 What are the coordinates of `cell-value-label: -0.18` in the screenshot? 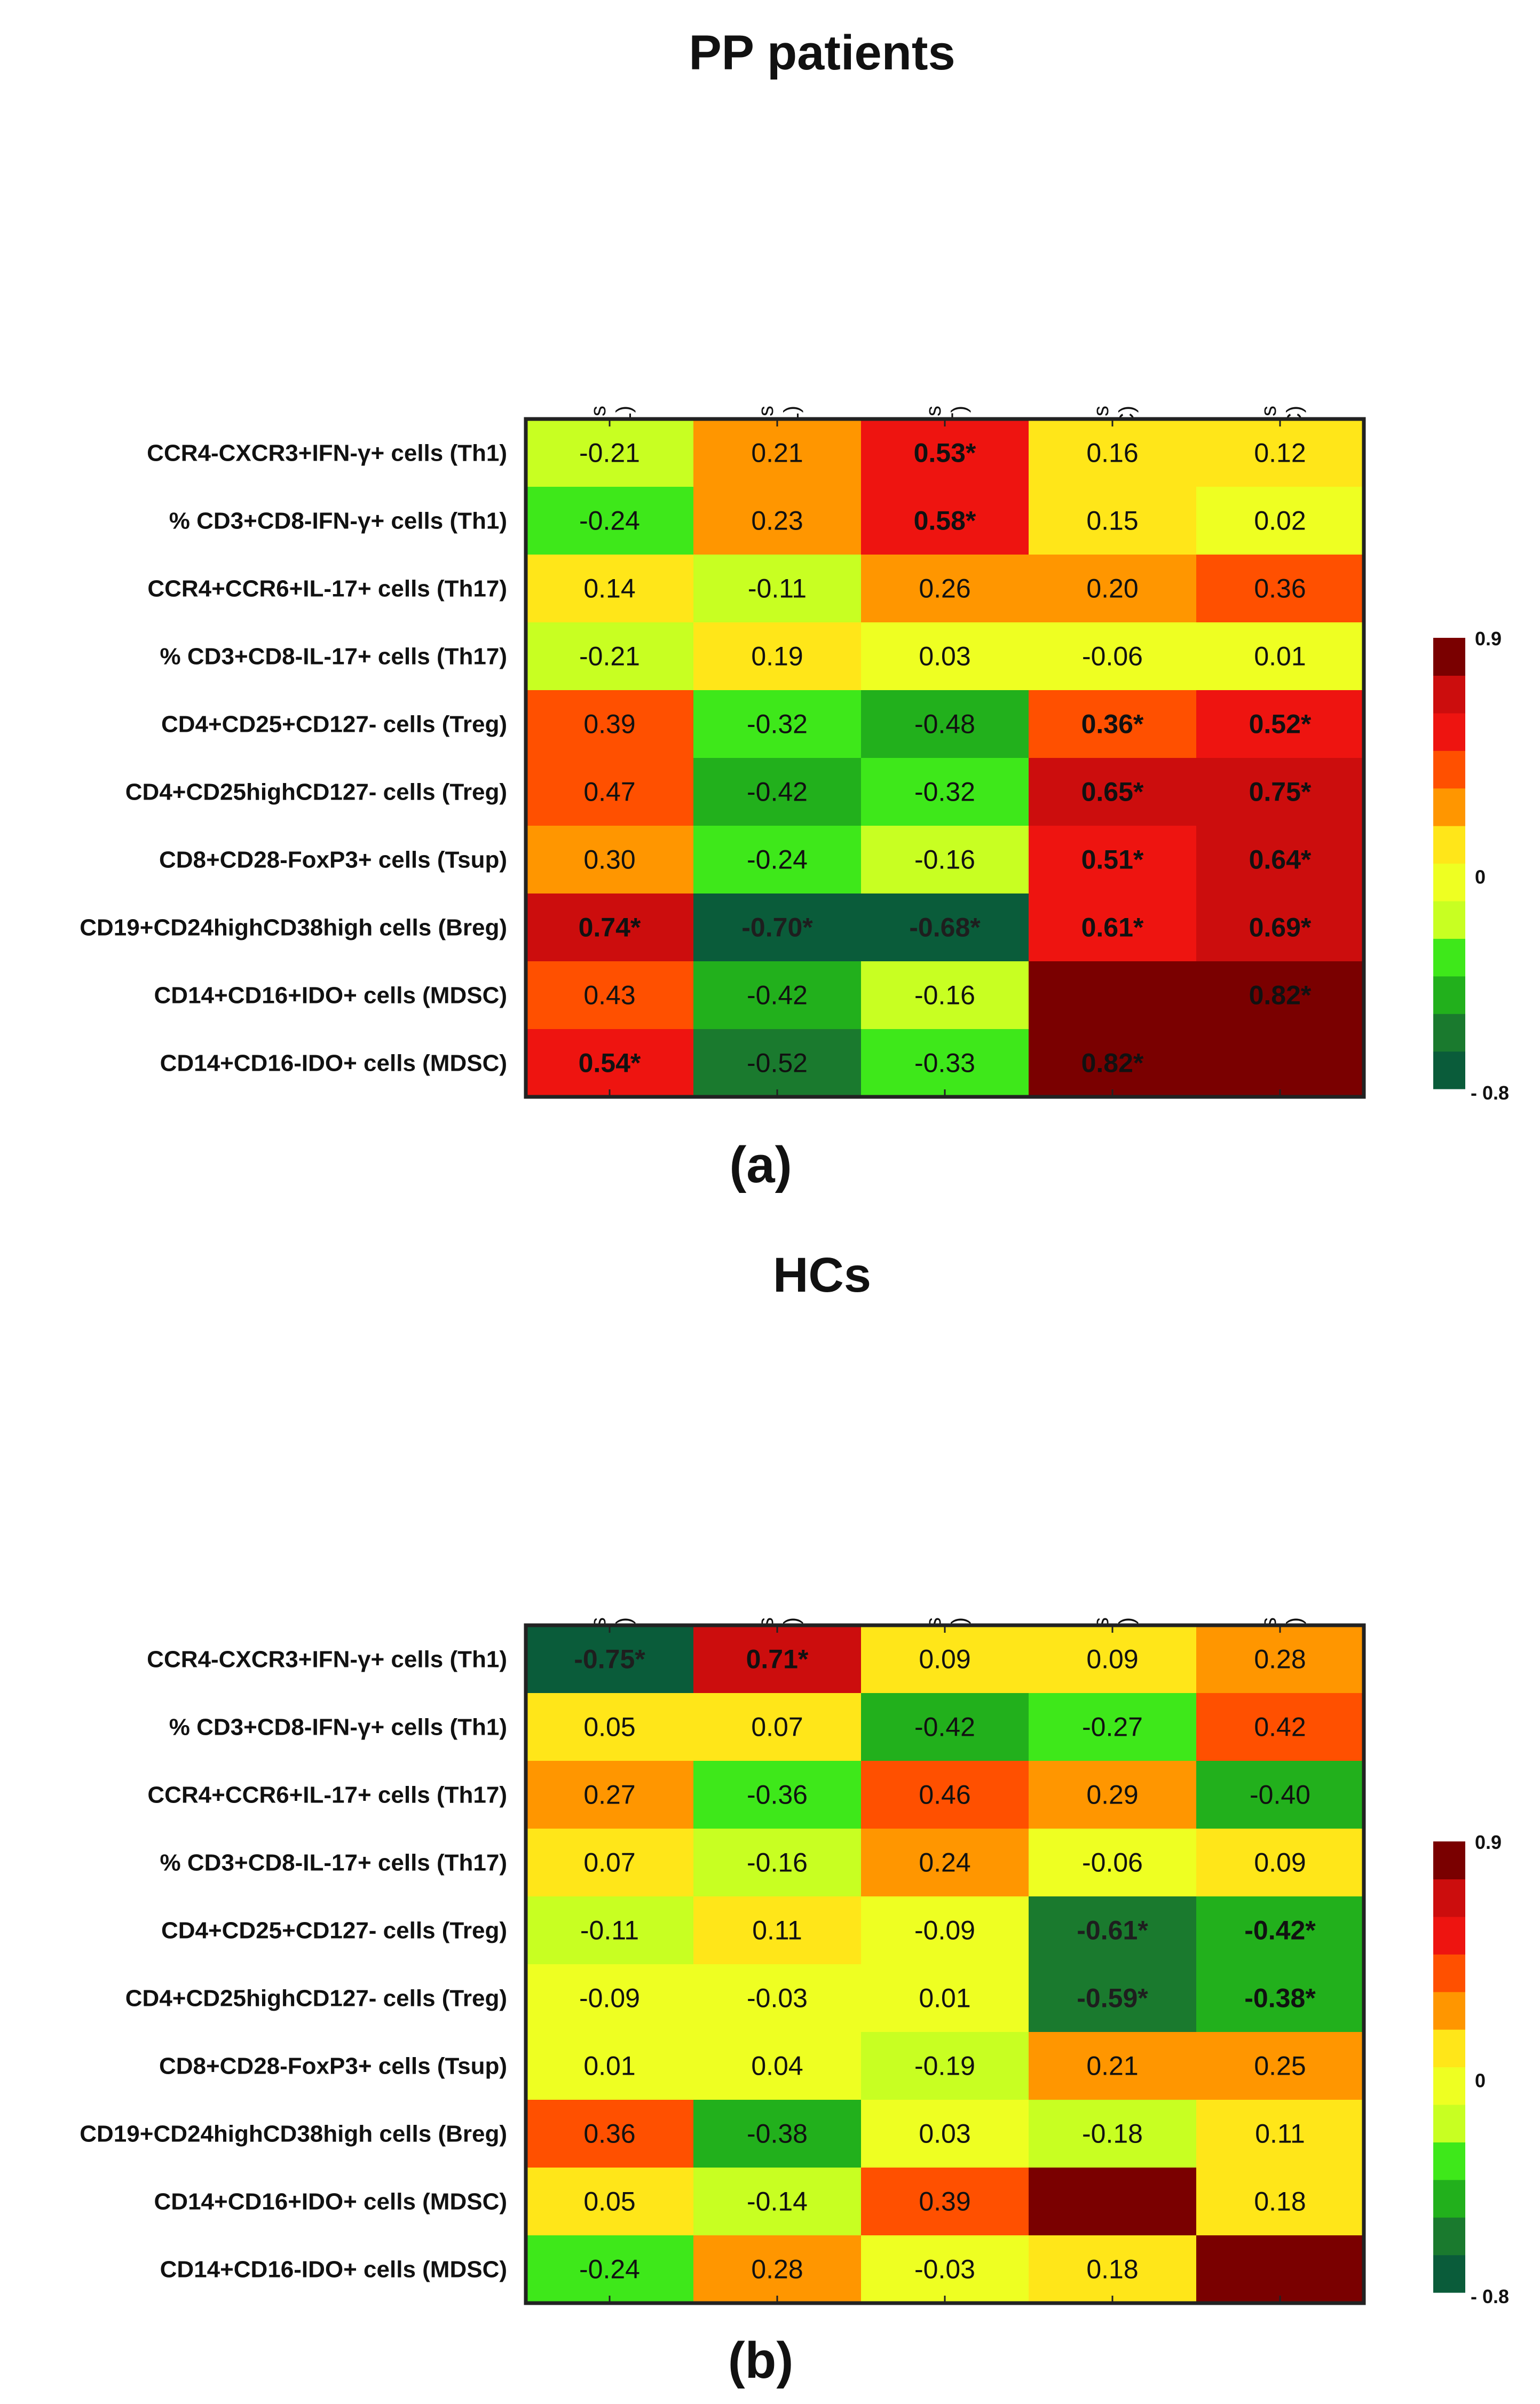 It's located at (1112, 2134).